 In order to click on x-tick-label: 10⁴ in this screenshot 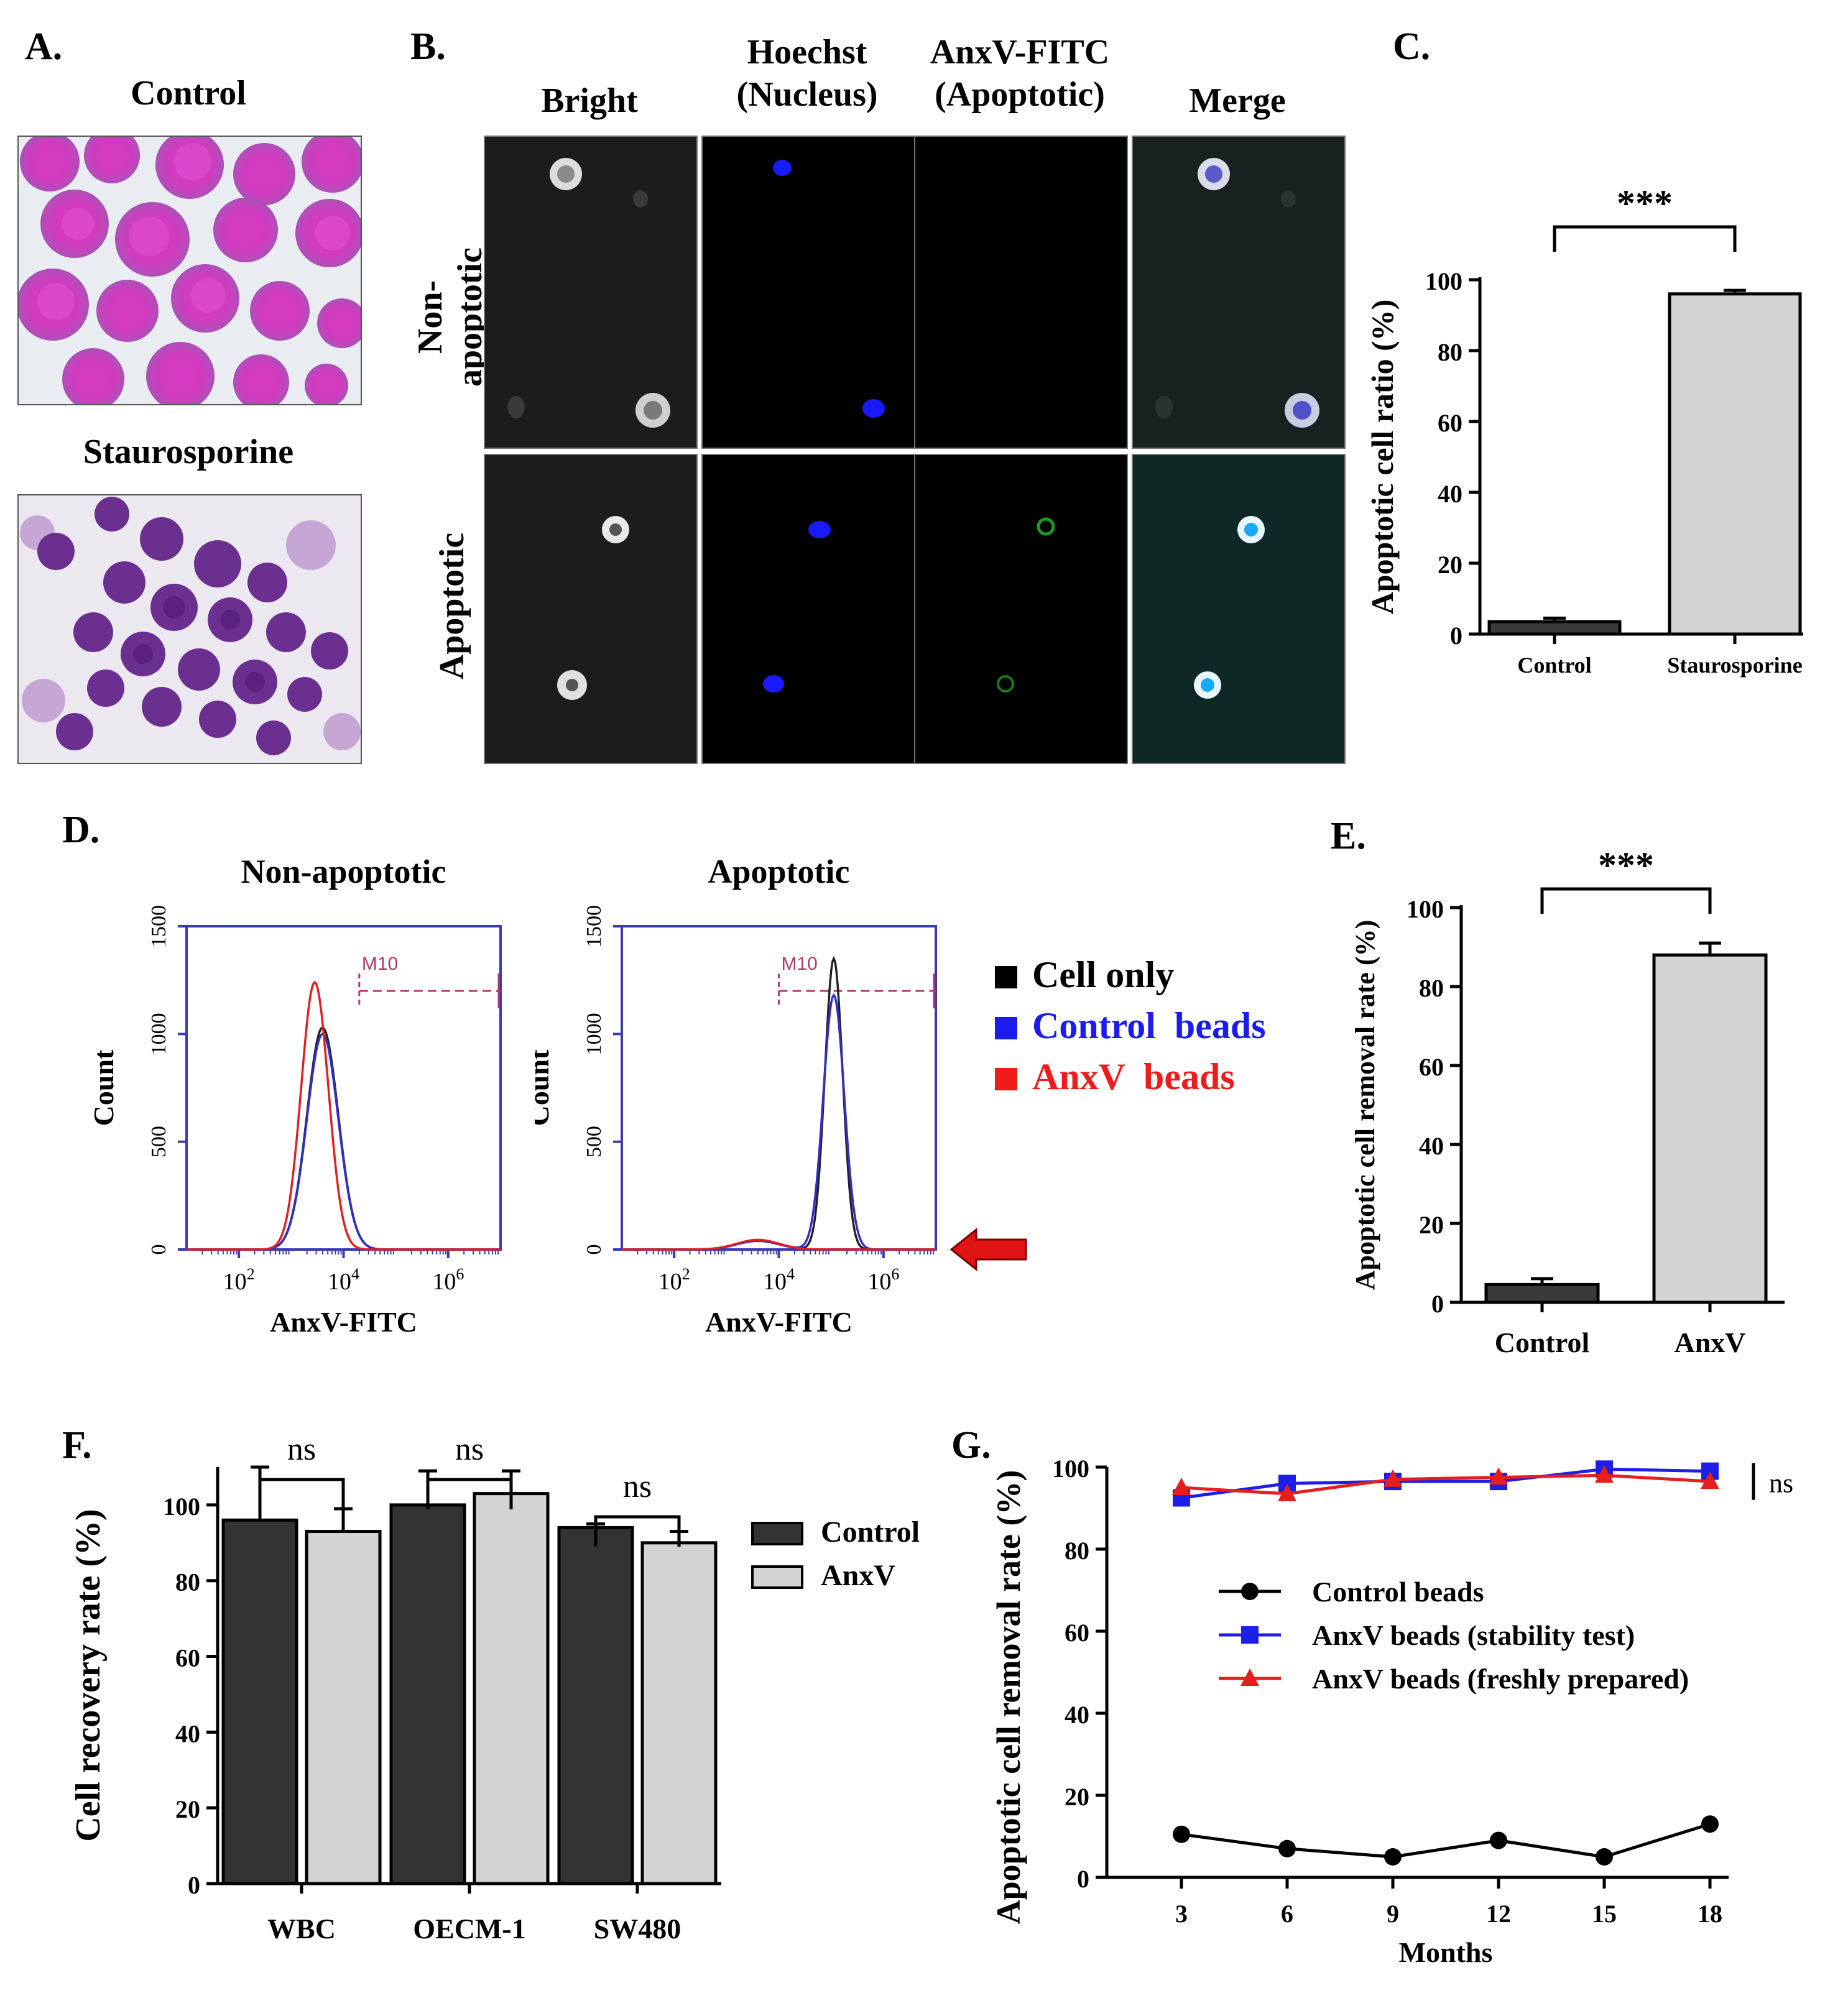, I will do `click(343, 1280)`.